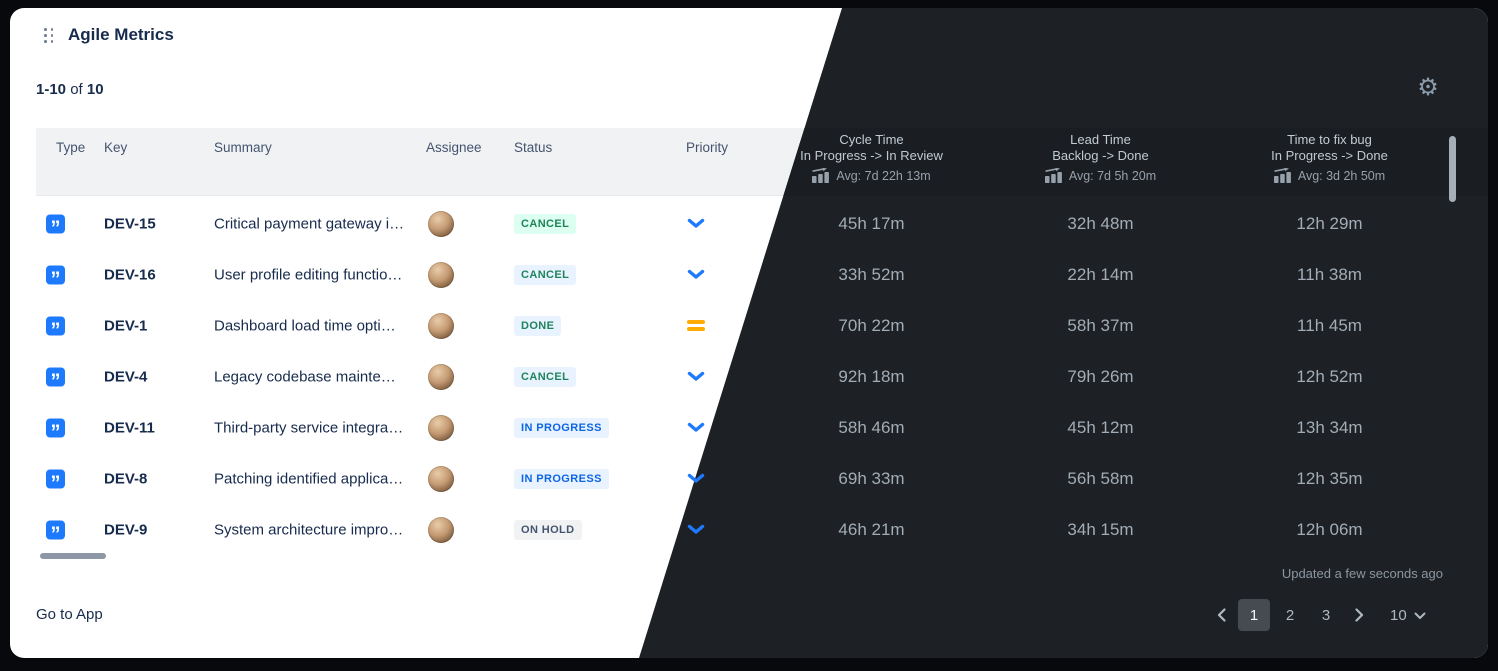  Describe the element at coordinates (871, 478) in the screenshot. I see `cycle-time-value: 69h 33m` at that location.